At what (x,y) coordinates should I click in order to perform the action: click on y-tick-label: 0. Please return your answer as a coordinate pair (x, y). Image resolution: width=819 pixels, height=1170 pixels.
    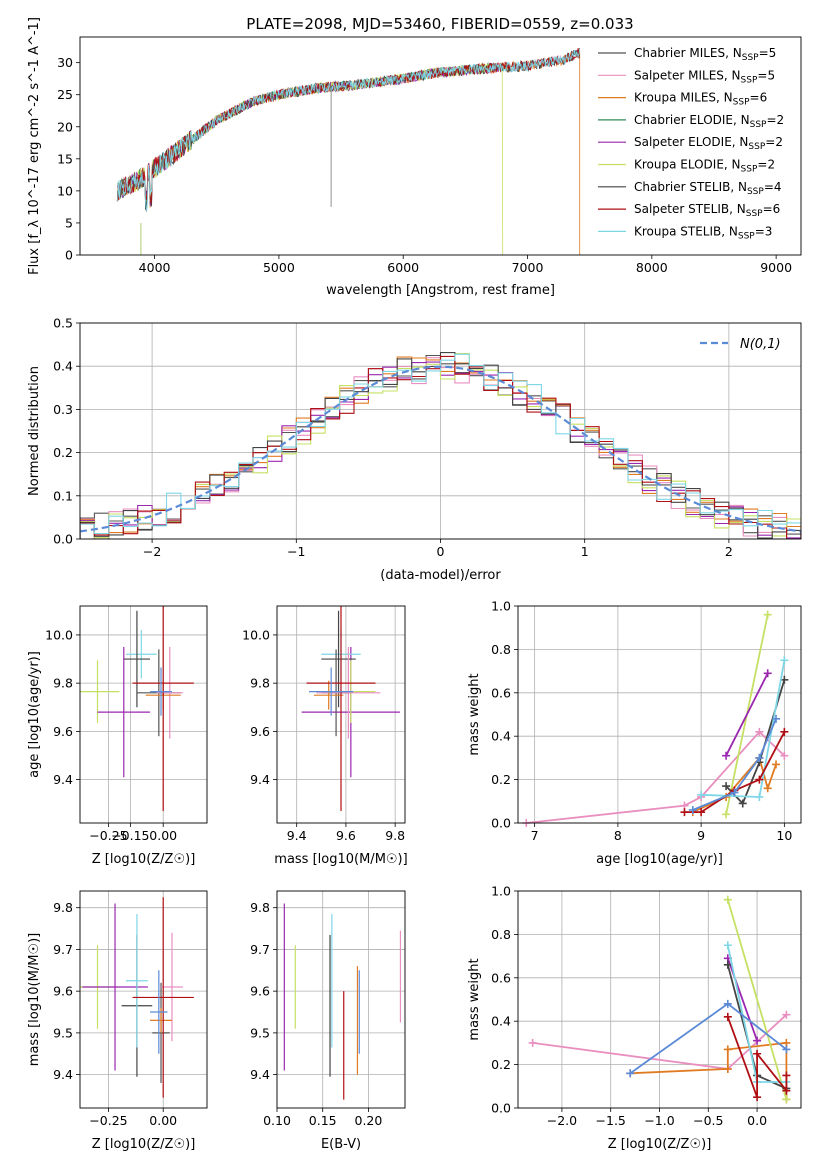
    Looking at the image, I should click on (69, 255).